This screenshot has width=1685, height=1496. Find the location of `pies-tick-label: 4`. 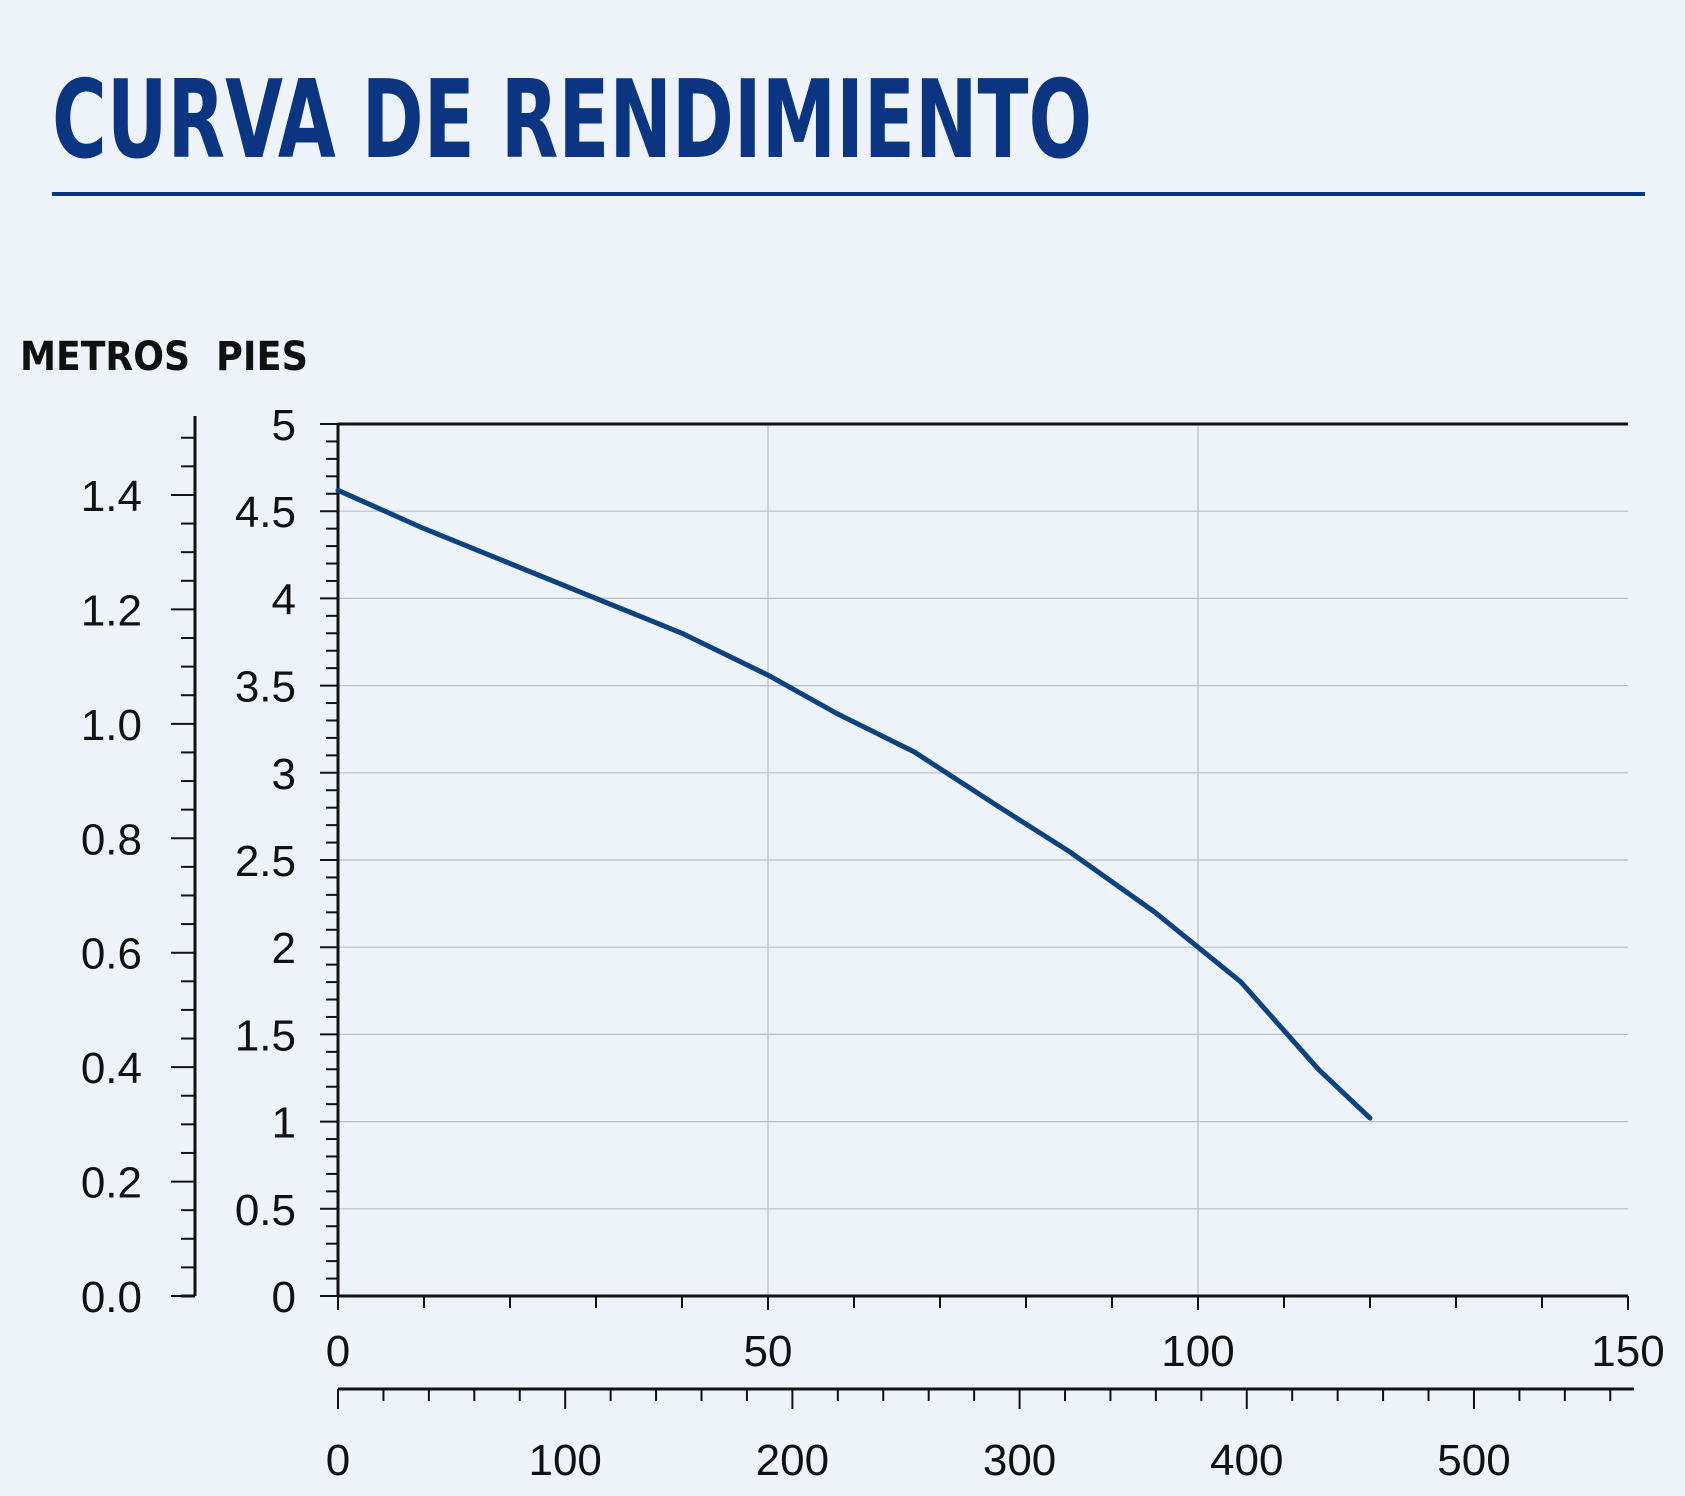

pies-tick-label: 4 is located at coordinates (284, 599).